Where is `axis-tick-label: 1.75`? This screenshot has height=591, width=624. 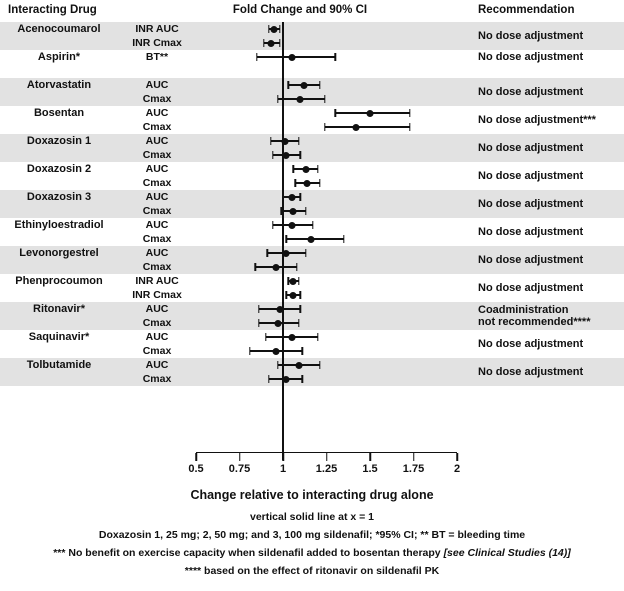
axis-tick-label: 1.75 is located at coordinates (413, 469).